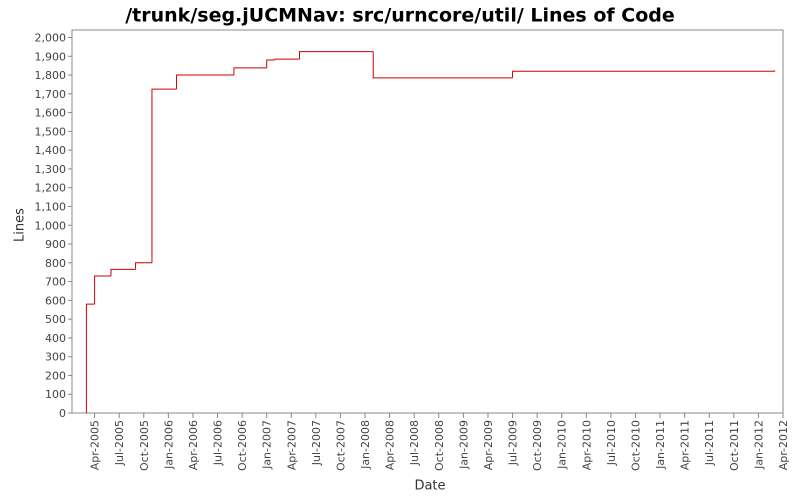  Describe the element at coordinates (562, 445) in the screenshot. I see `x-tick-label: Jan-2010` at that location.